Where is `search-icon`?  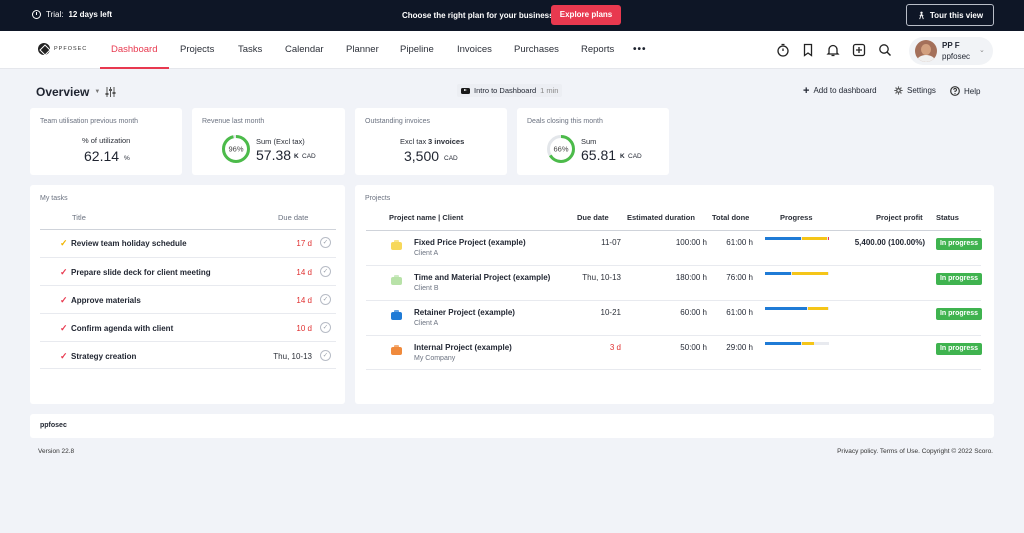
search-icon is located at coordinates (885, 50).